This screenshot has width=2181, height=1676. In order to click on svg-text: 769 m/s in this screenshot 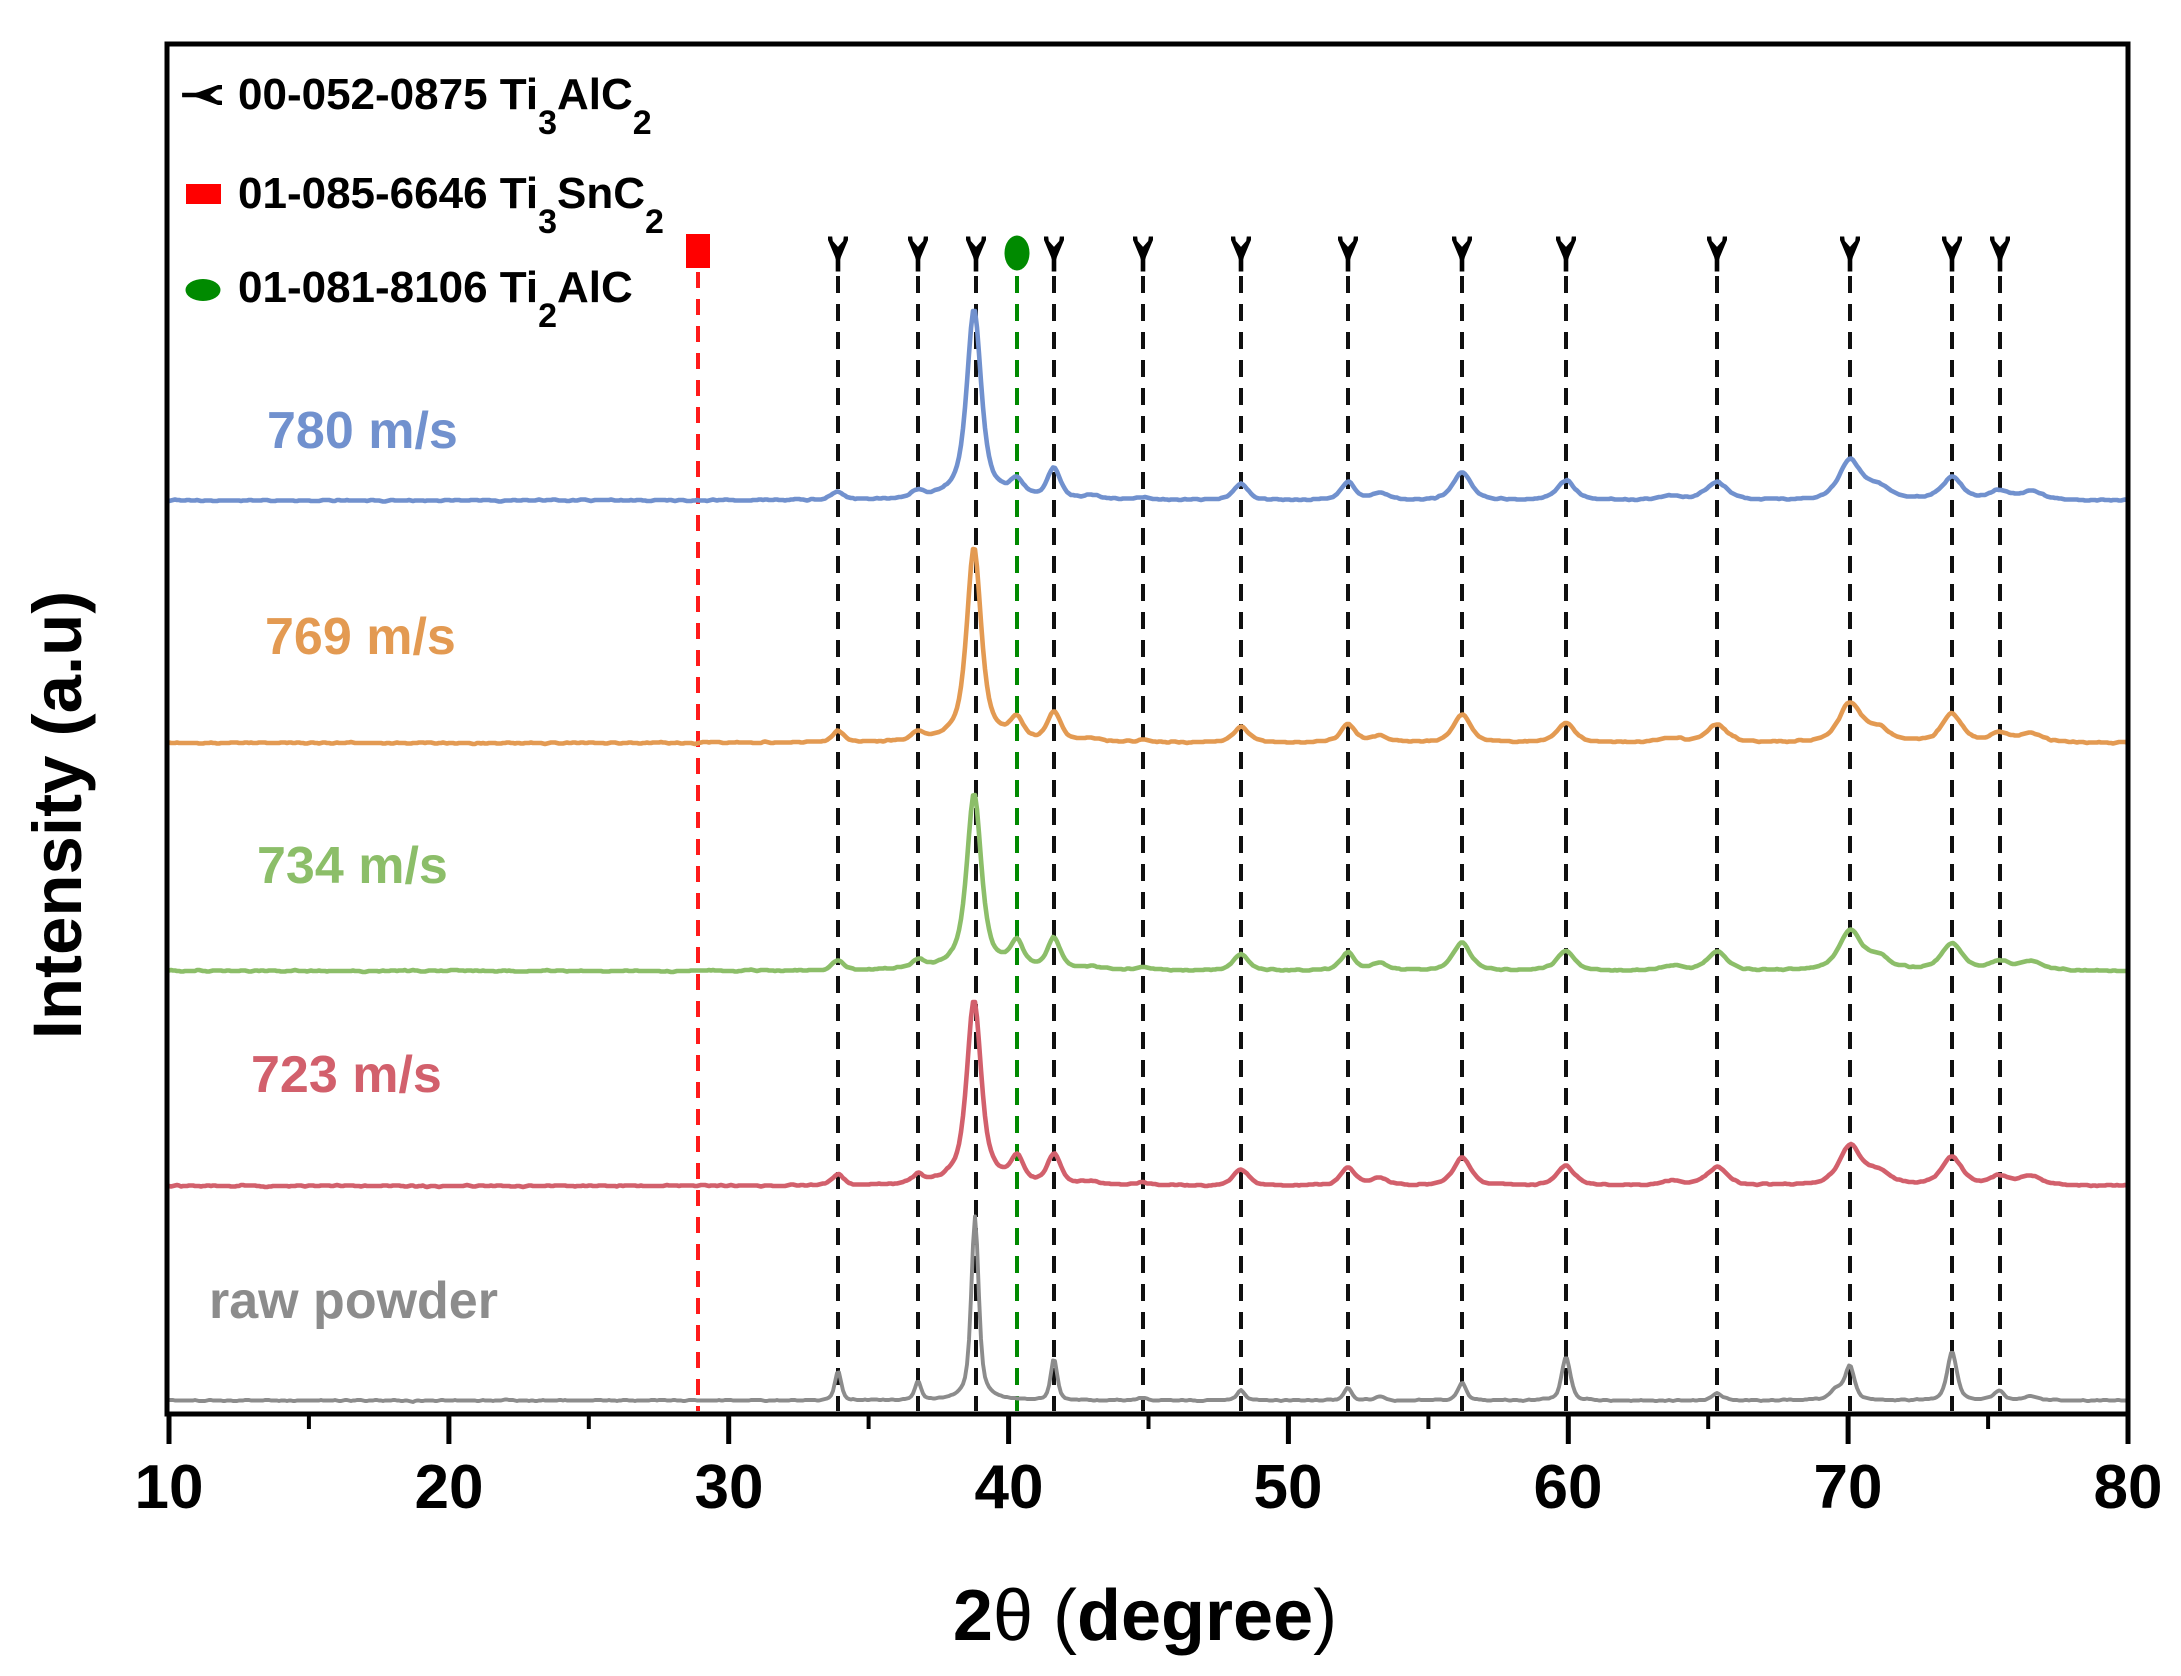, I will do `click(360, 637)`.